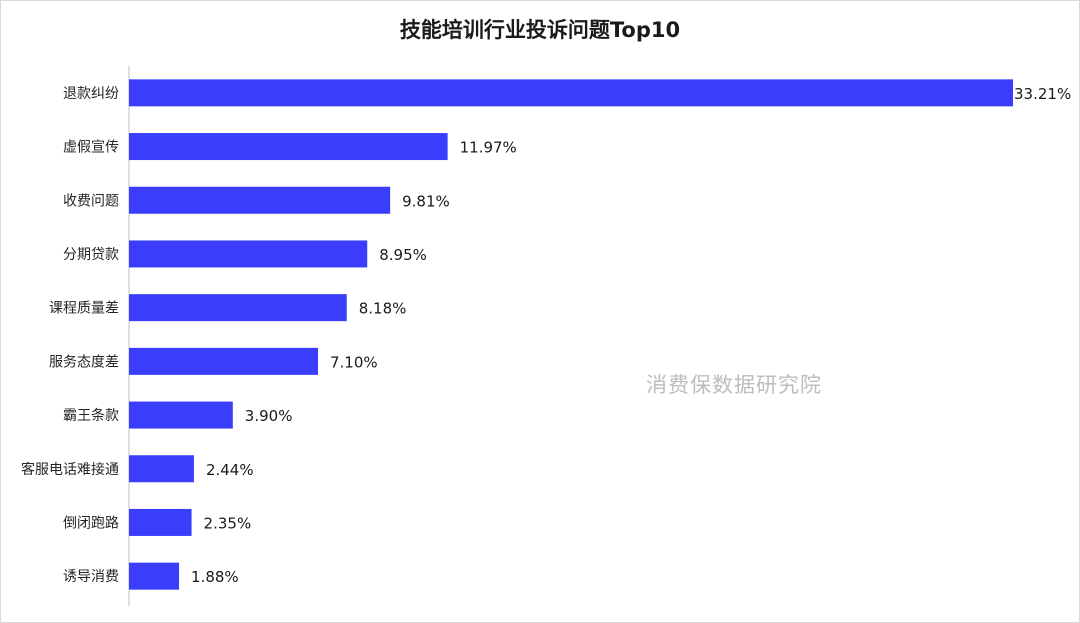 This screenshot has width=1080, height=623. Describe the element at coordinates (403, 255) in the screenshot. I see `value-label-4: 8.95%` at that location.